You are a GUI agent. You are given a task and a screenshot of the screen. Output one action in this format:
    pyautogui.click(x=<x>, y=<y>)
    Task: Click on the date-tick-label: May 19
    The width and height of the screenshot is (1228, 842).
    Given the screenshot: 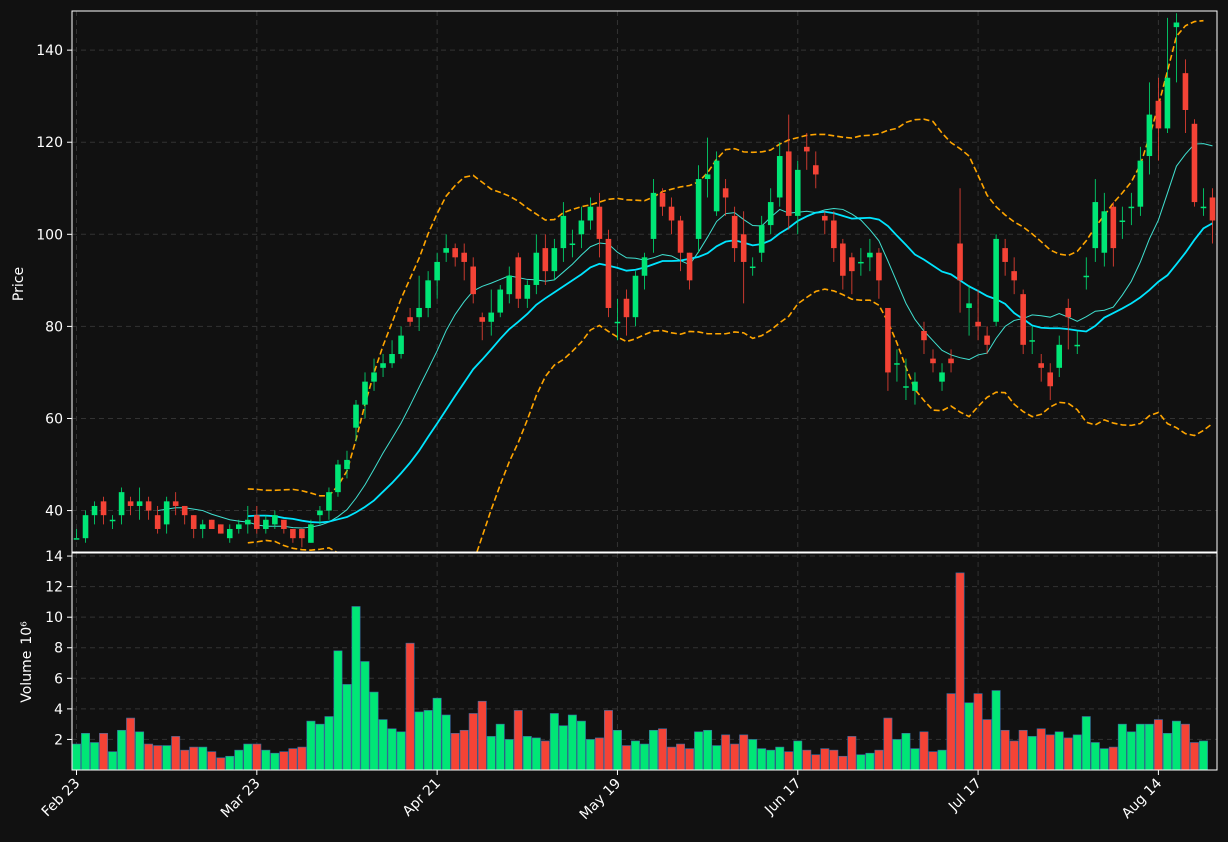 What is the action you would take?
    pyautogui.click(x=601, y=800)
    